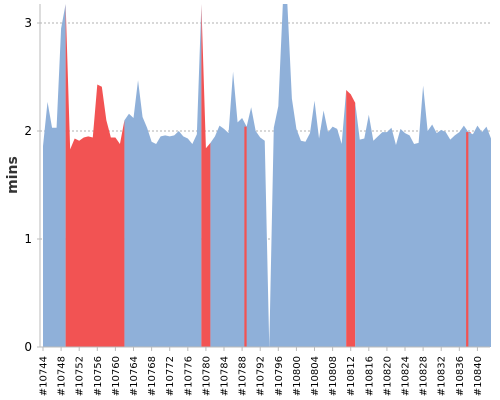 The width and height of the screenshot is (500, 400). Describe the element at coordinates (98, 376) in the screenshot. I see `x-tick-label: #10756` at that location.